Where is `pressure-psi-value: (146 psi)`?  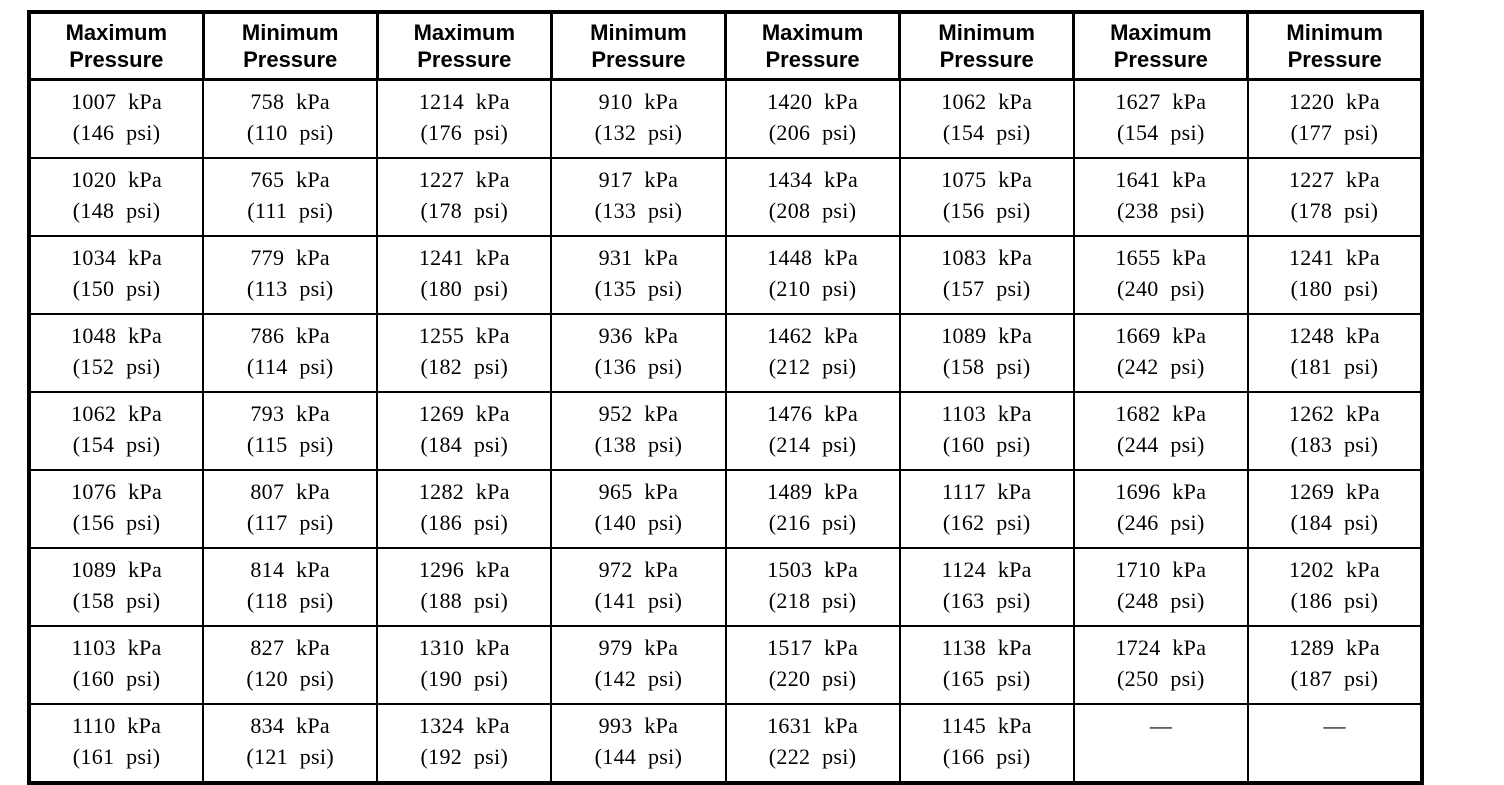
pressure-psi-value: (146 psi) is located at coordinates (116, 132).